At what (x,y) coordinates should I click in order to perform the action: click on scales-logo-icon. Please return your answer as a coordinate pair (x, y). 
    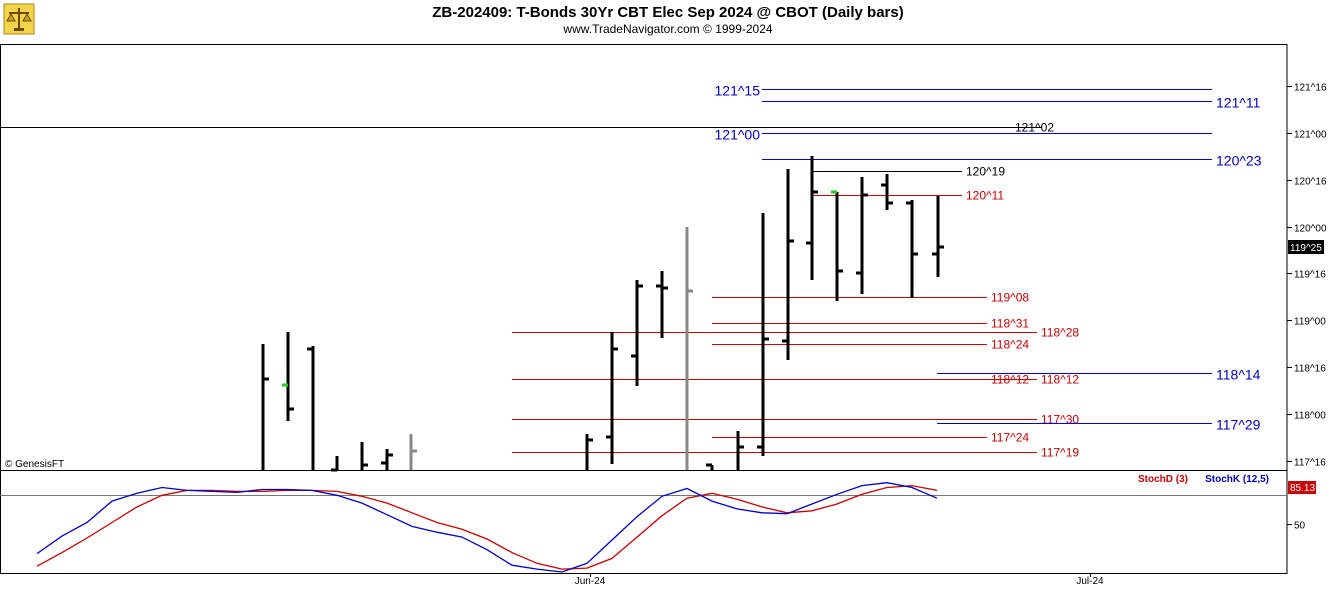
    Looking at the image, I should click on (19, 19).